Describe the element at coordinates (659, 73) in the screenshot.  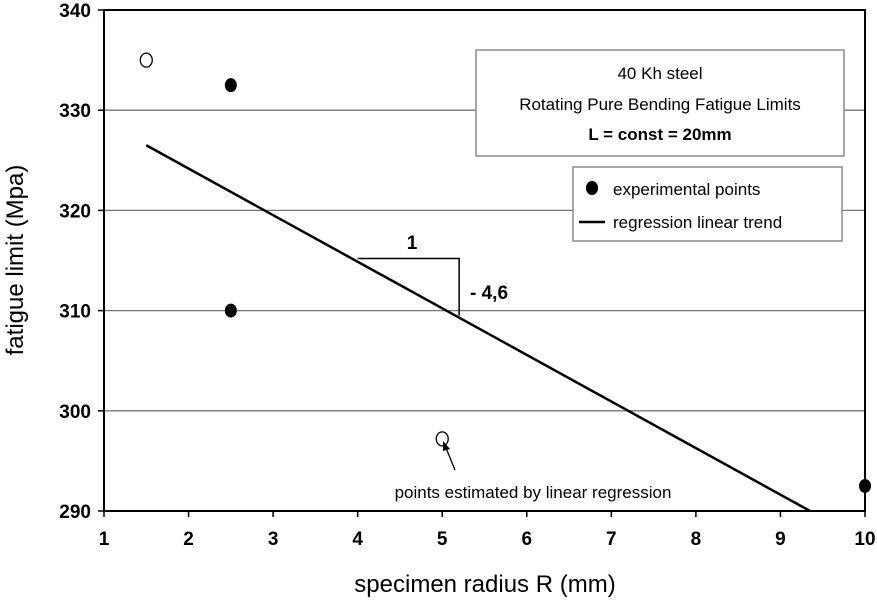
I see `title-line-1: 40 Kh steel` at that location.